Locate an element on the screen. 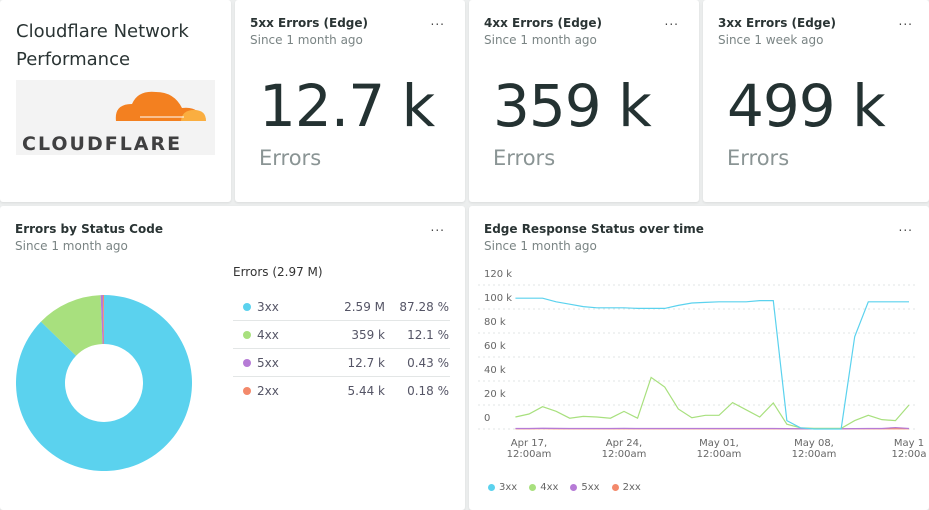 The image size is (929, 510). legend-header: Errors (2.97 M) is located at coordinates (278, 272).